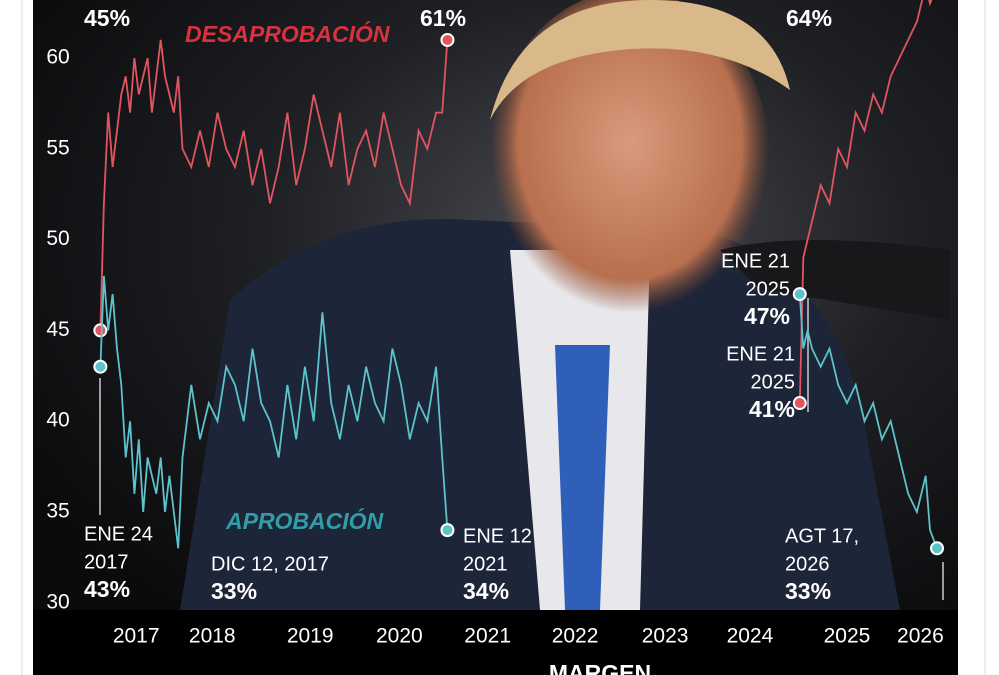 The width and height of the screenshot is (999, 675). What do you see at coordinates (118, 534) in the screenshot?
I see `annotation-text: ENE 24` at bounding box center [118, 534].